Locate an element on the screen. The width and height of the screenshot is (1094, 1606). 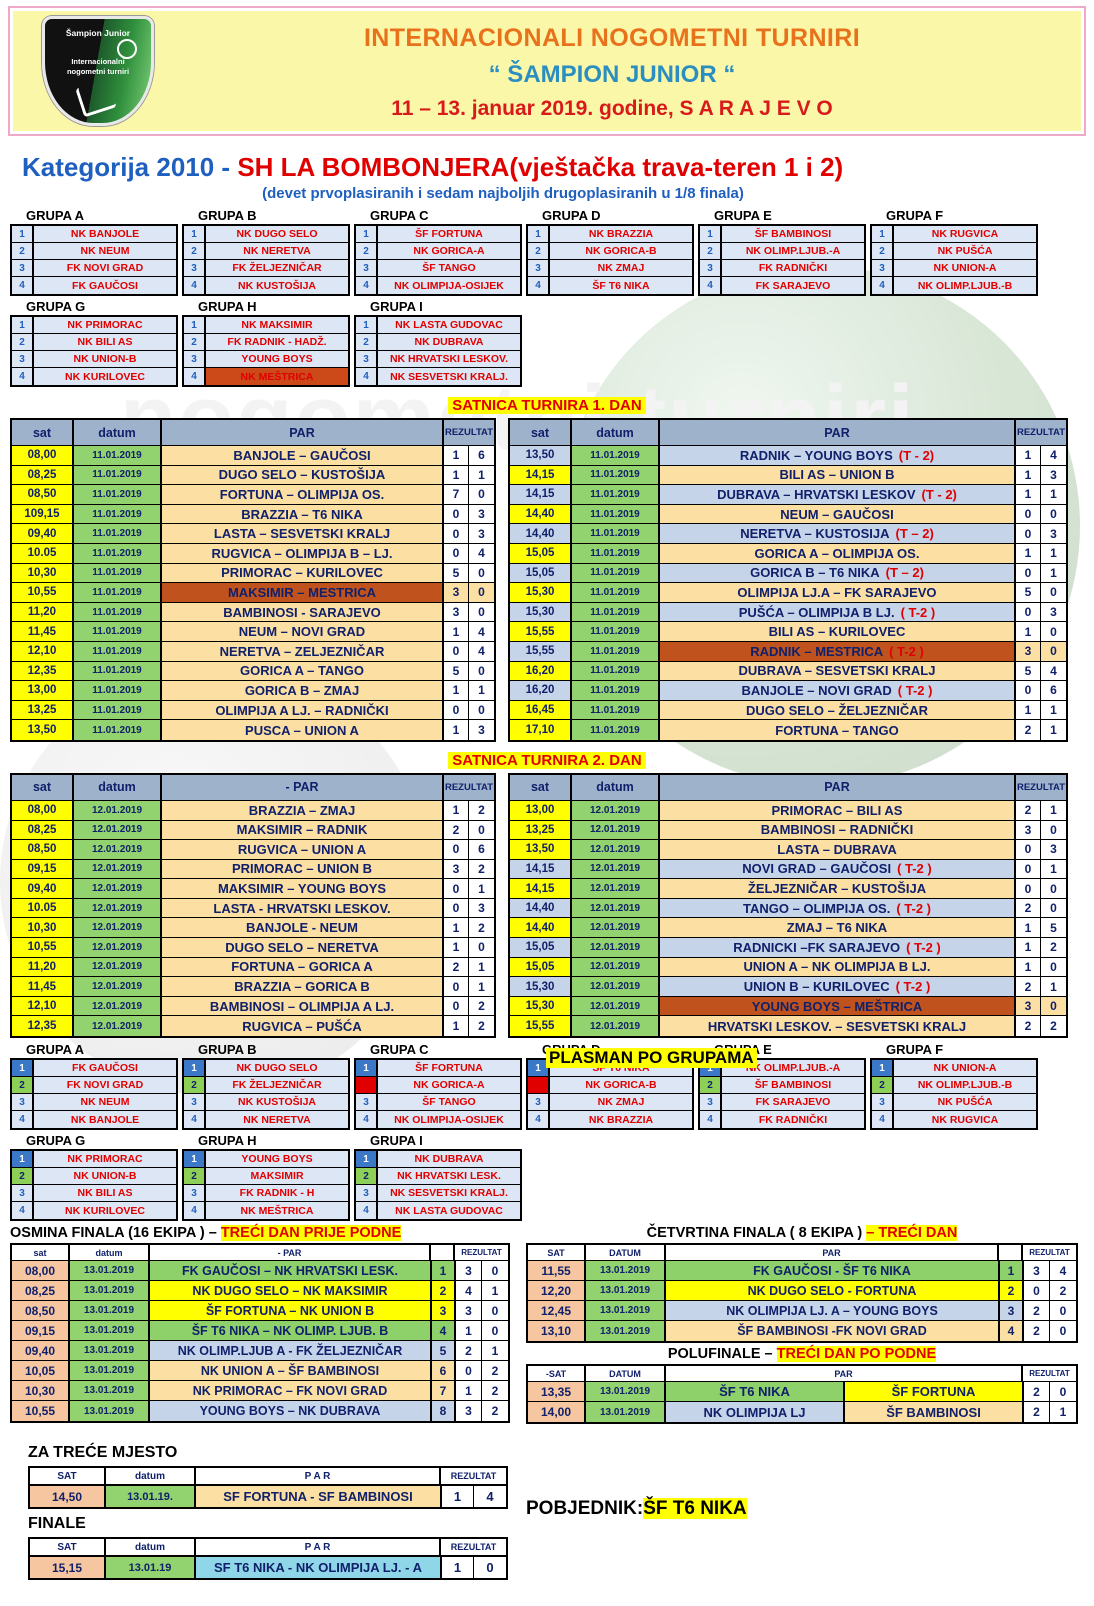
col-header-par: P A R is located at coordinates (318, 1476).